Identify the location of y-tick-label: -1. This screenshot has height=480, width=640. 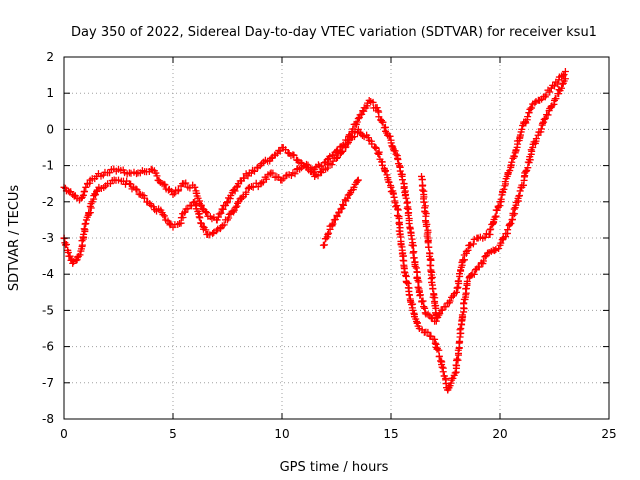
(48, 166).